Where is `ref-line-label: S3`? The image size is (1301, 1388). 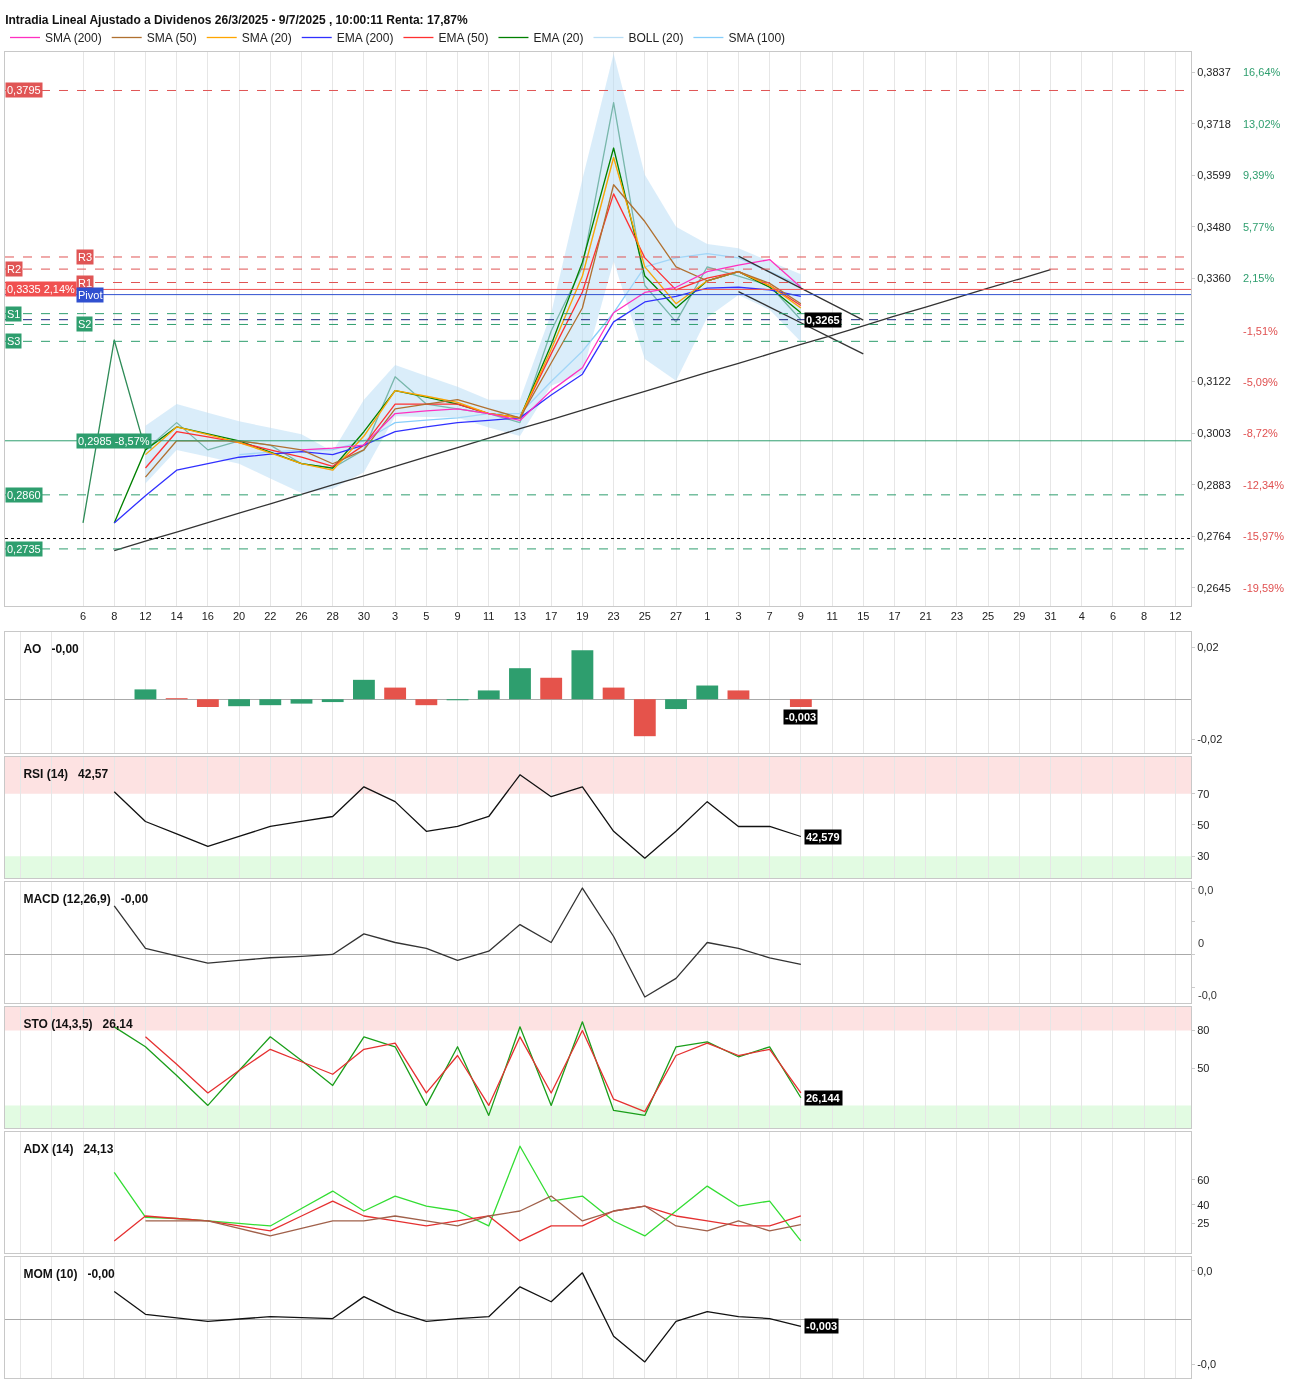
ref-line-label: S3 is located at coordinates (14, 341).